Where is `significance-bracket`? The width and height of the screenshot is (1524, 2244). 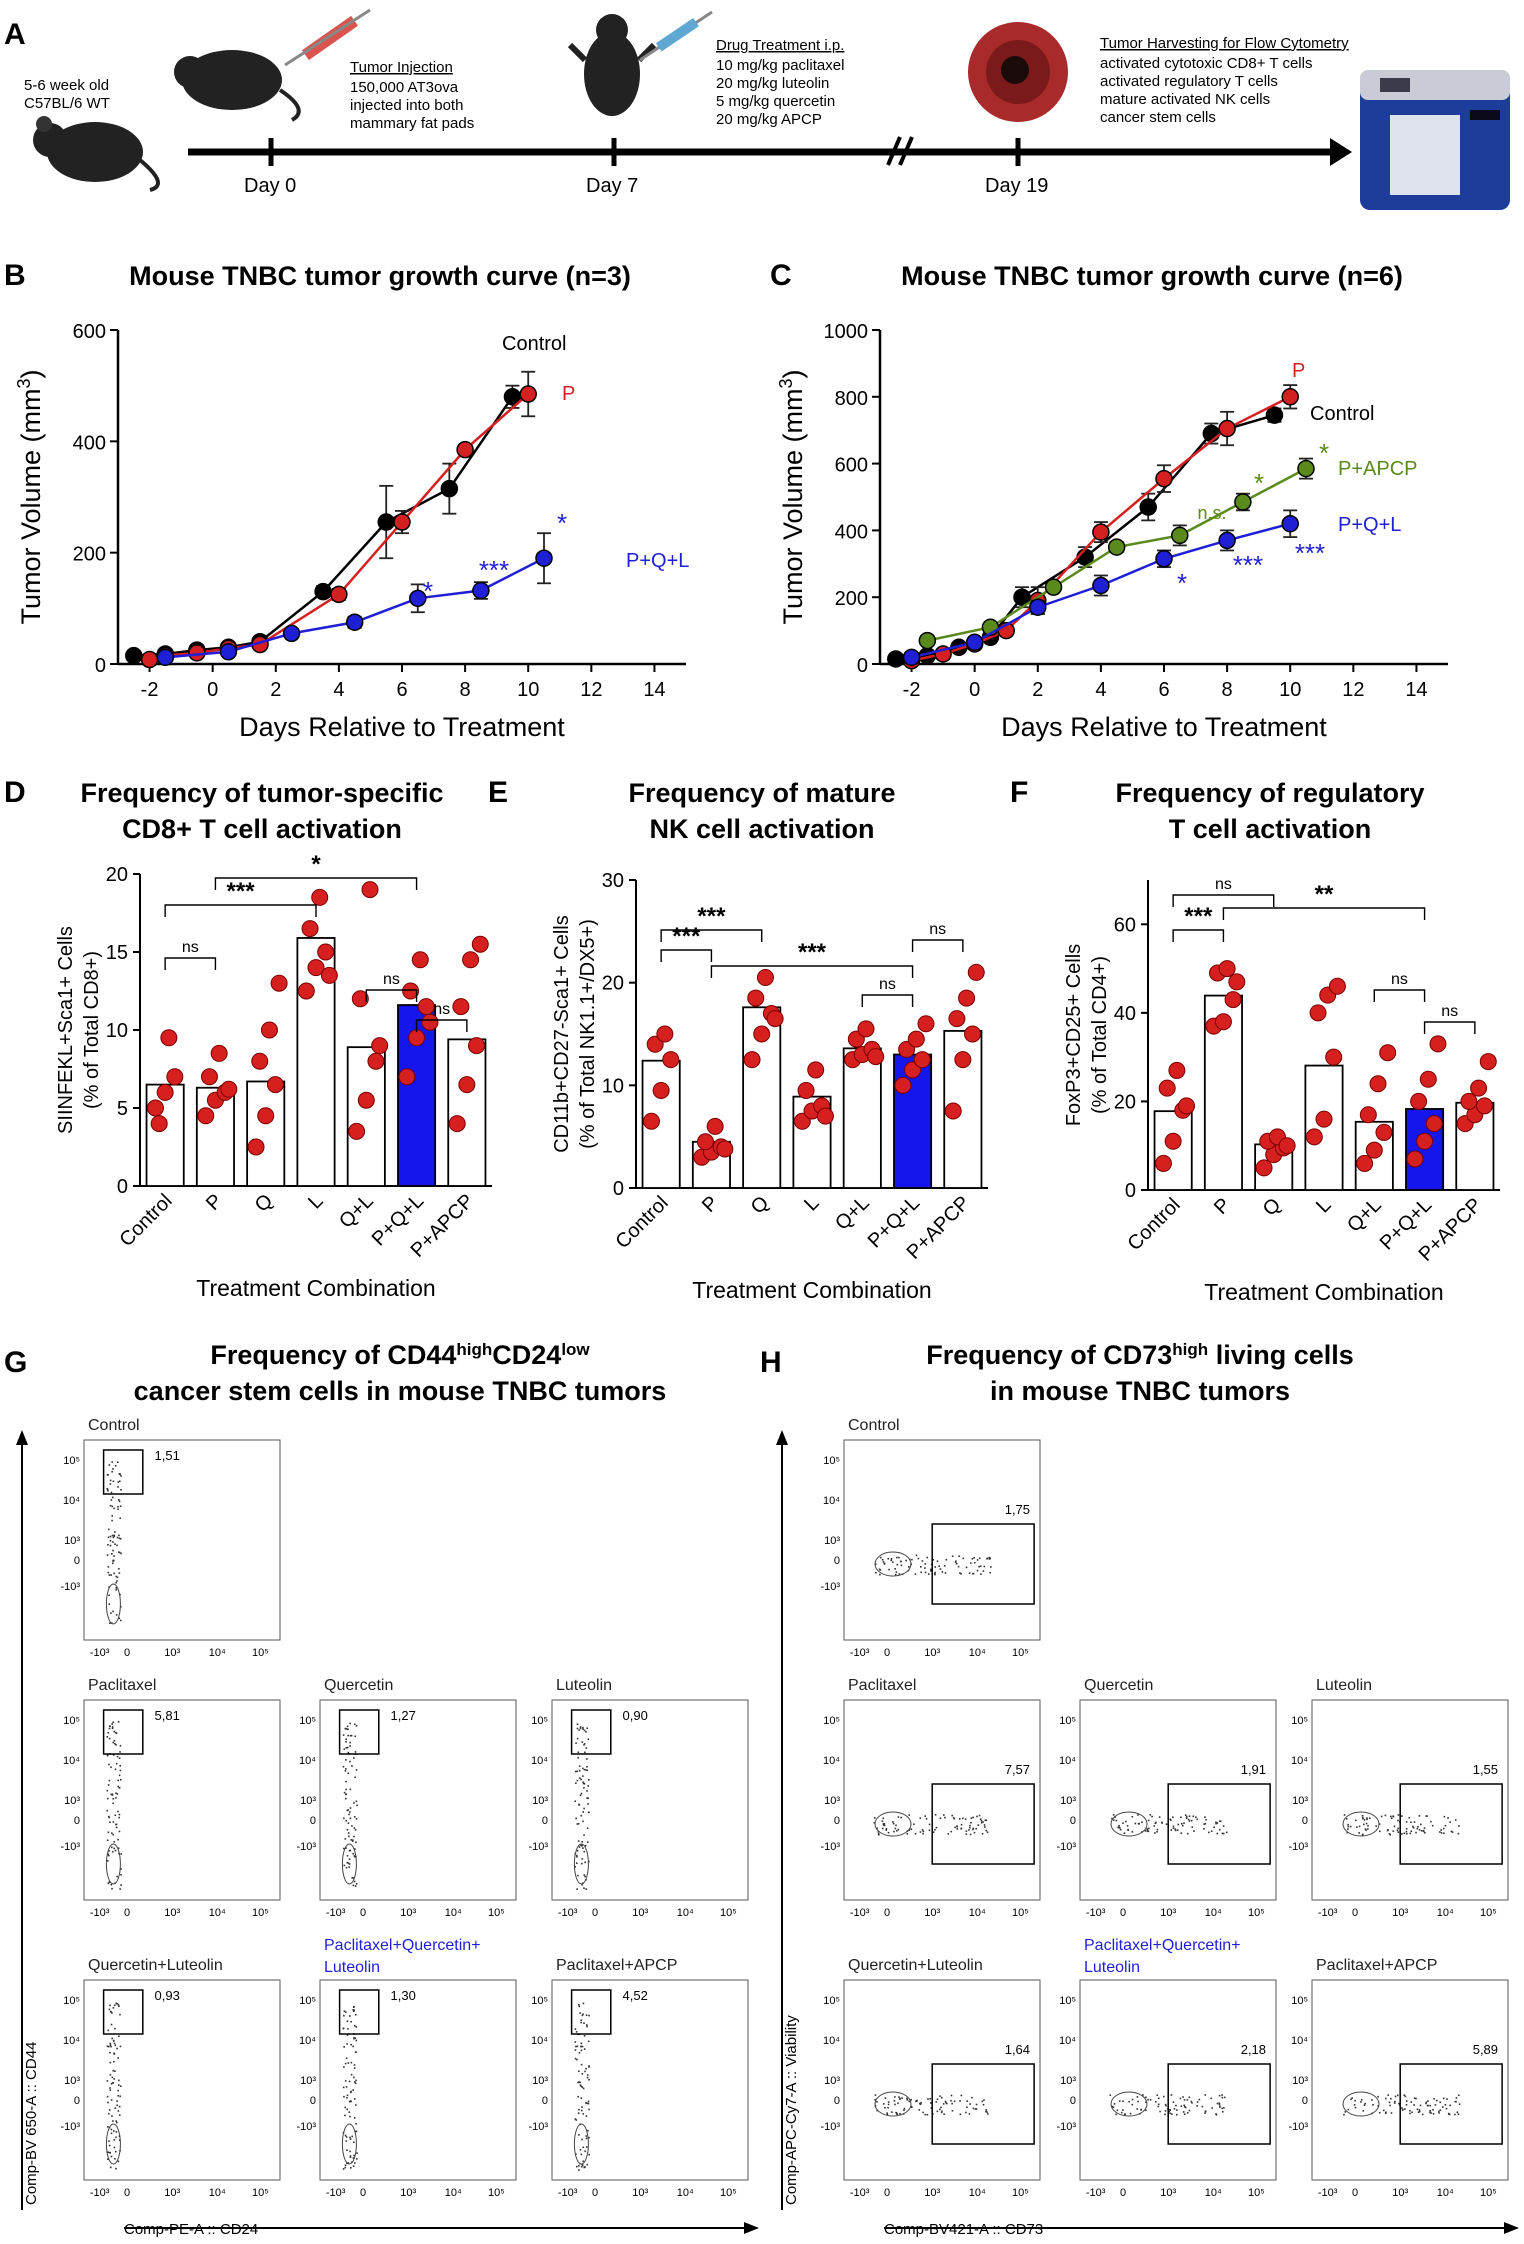 significance-bracket is located at coordinates (937, 945).